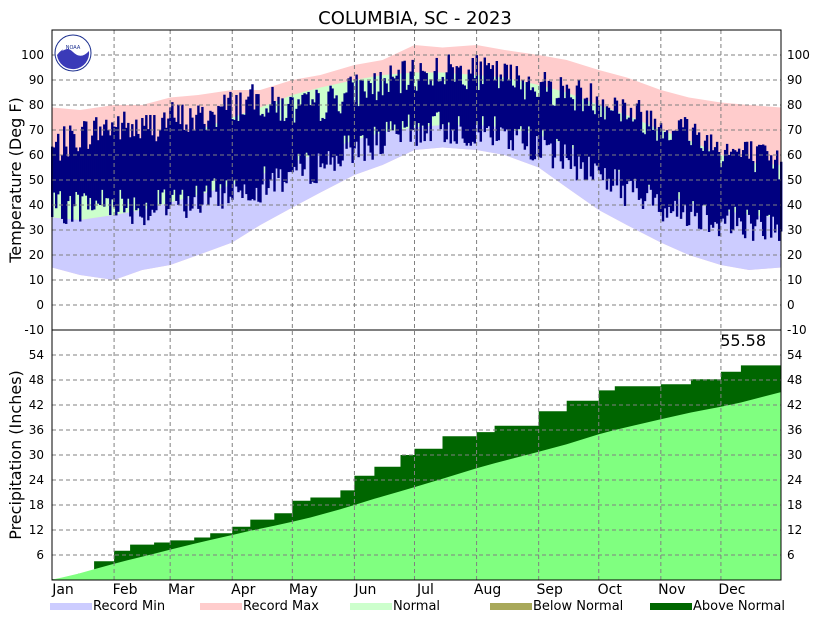 The width and height of the screenshot is (830, 620). What do you see at coordinates (243, 590) in the screenshot?
I see `month-label: Apr` at bounding box center [243, 590].